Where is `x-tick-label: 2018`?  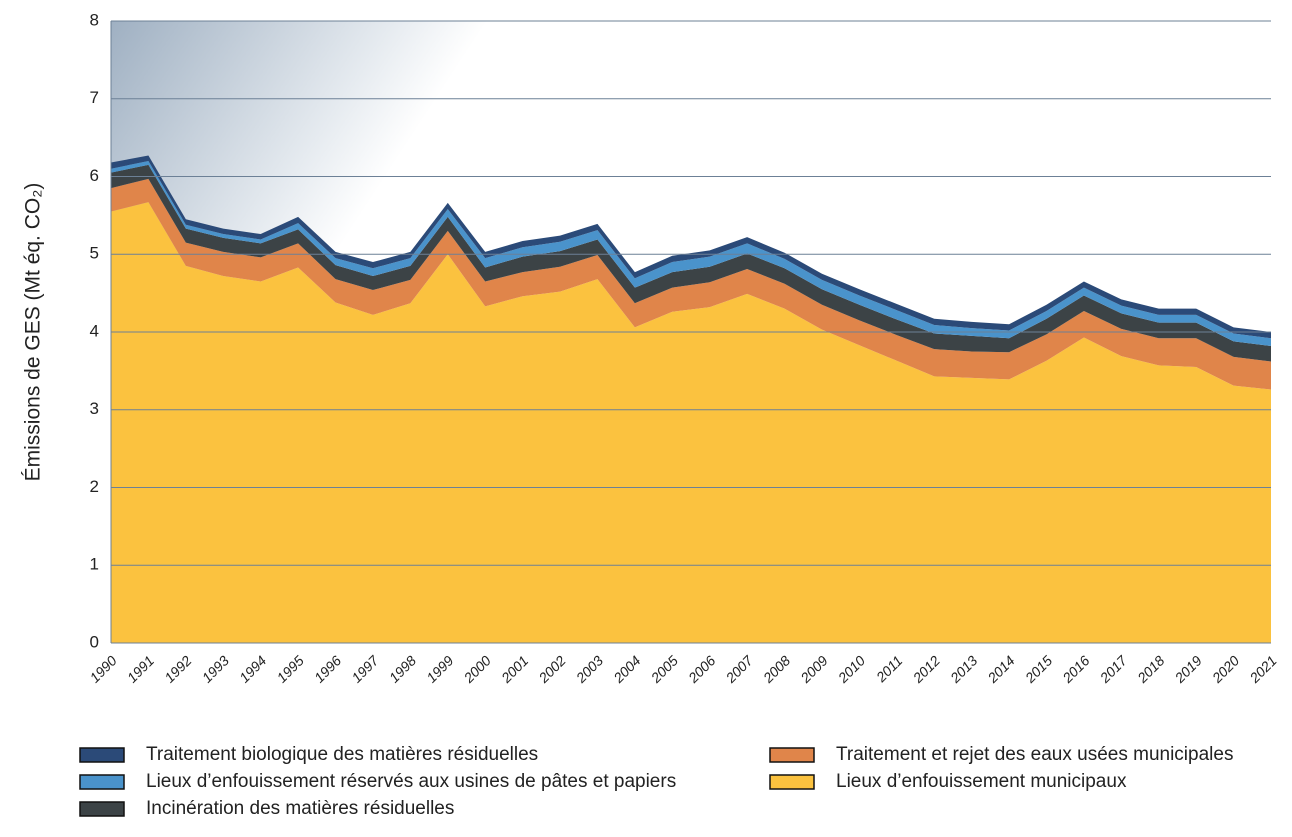 x-tick-label: 2018 is located at coordinates (1150, 669).